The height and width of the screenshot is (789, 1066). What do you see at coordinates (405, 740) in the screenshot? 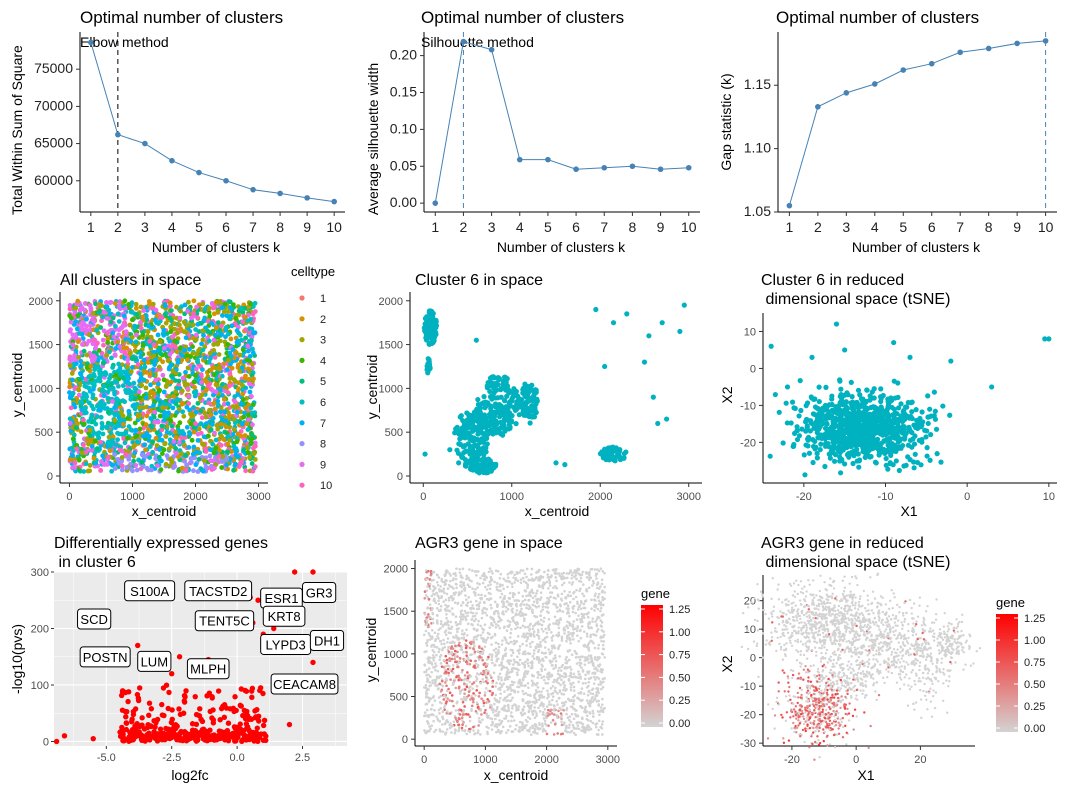
I see `agr3_space-y-tick-label: 0` at bounding box center [405, 740].